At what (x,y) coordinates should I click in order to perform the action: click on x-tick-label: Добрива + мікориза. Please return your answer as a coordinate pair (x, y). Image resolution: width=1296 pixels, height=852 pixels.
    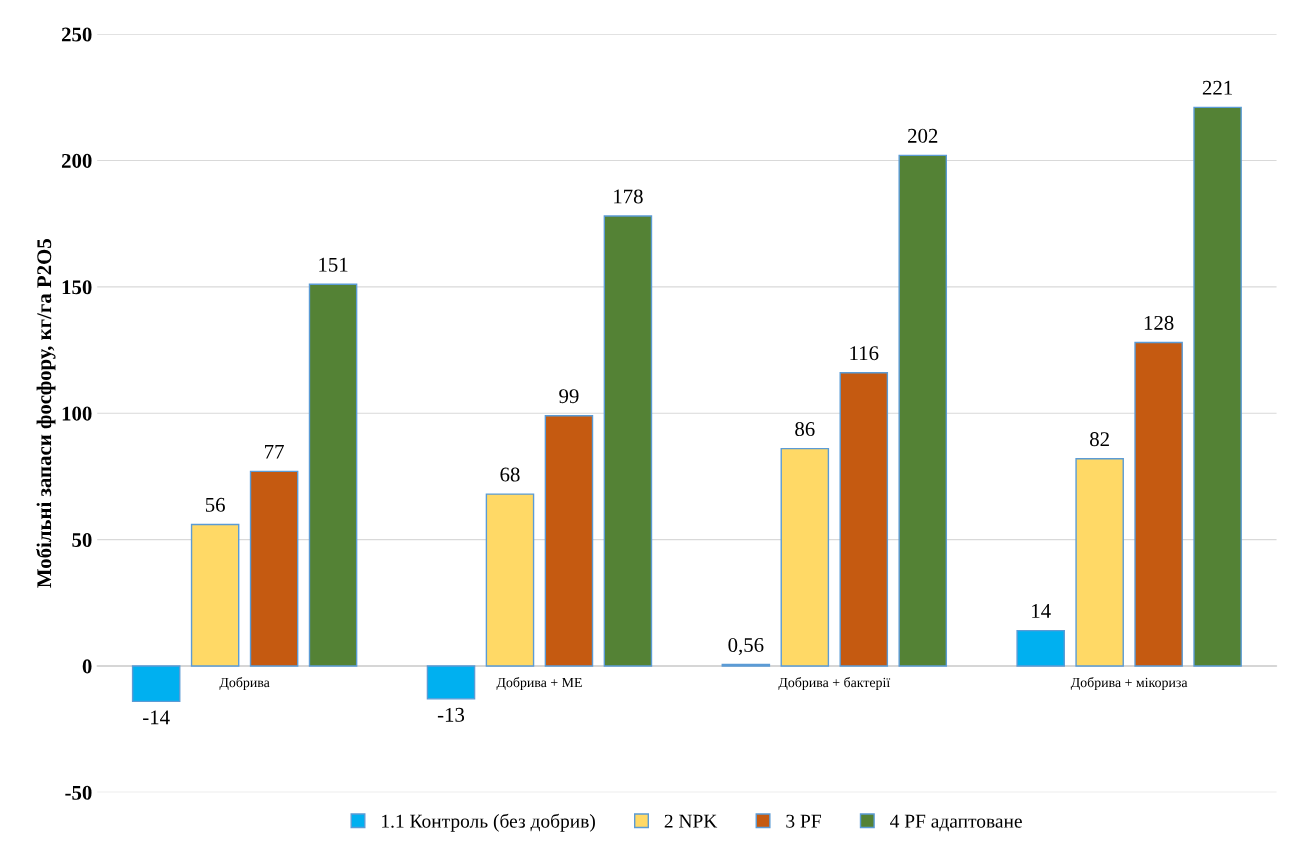
    Looking at the image, I should click on (1129, 683).